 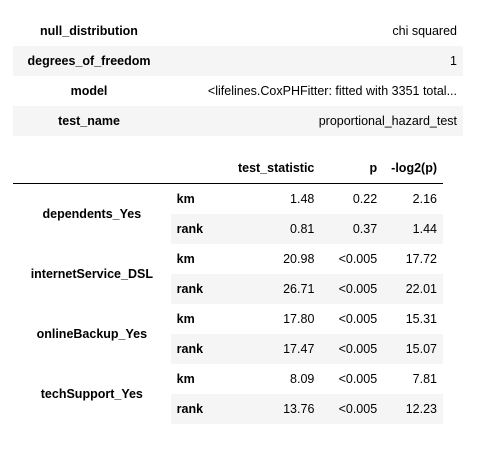 What do you see at coordinates (365, 199) in the screenshot?
I see `p-cell: 0.22` at bounding box center [365, 199].